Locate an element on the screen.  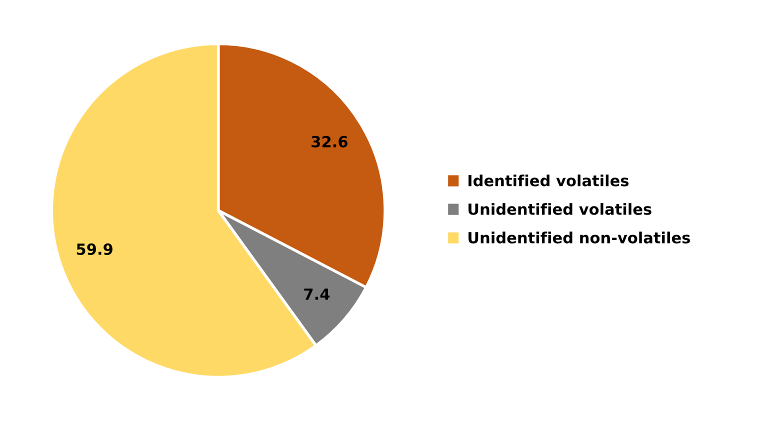
legend-label: Unidentified volatiles is located at coordinates (560, 209).